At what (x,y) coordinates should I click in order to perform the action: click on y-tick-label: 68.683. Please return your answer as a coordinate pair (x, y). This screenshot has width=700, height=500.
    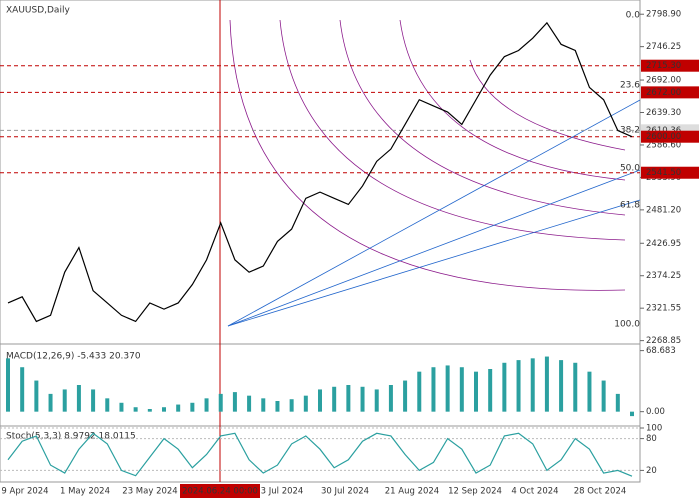
    Looking at the image, I should click on (661, 351).